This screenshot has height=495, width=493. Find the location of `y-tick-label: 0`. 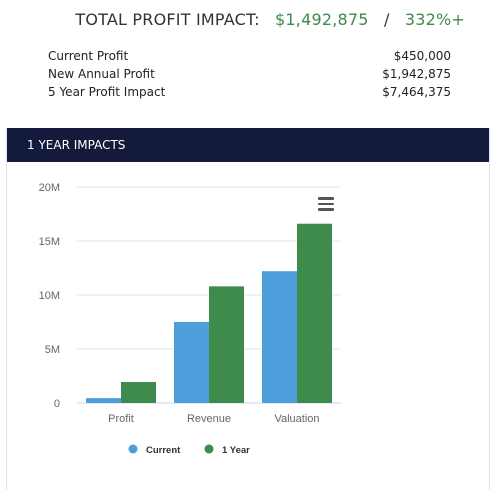

y-tick-label: 0 is located at coordinates (57, 404).